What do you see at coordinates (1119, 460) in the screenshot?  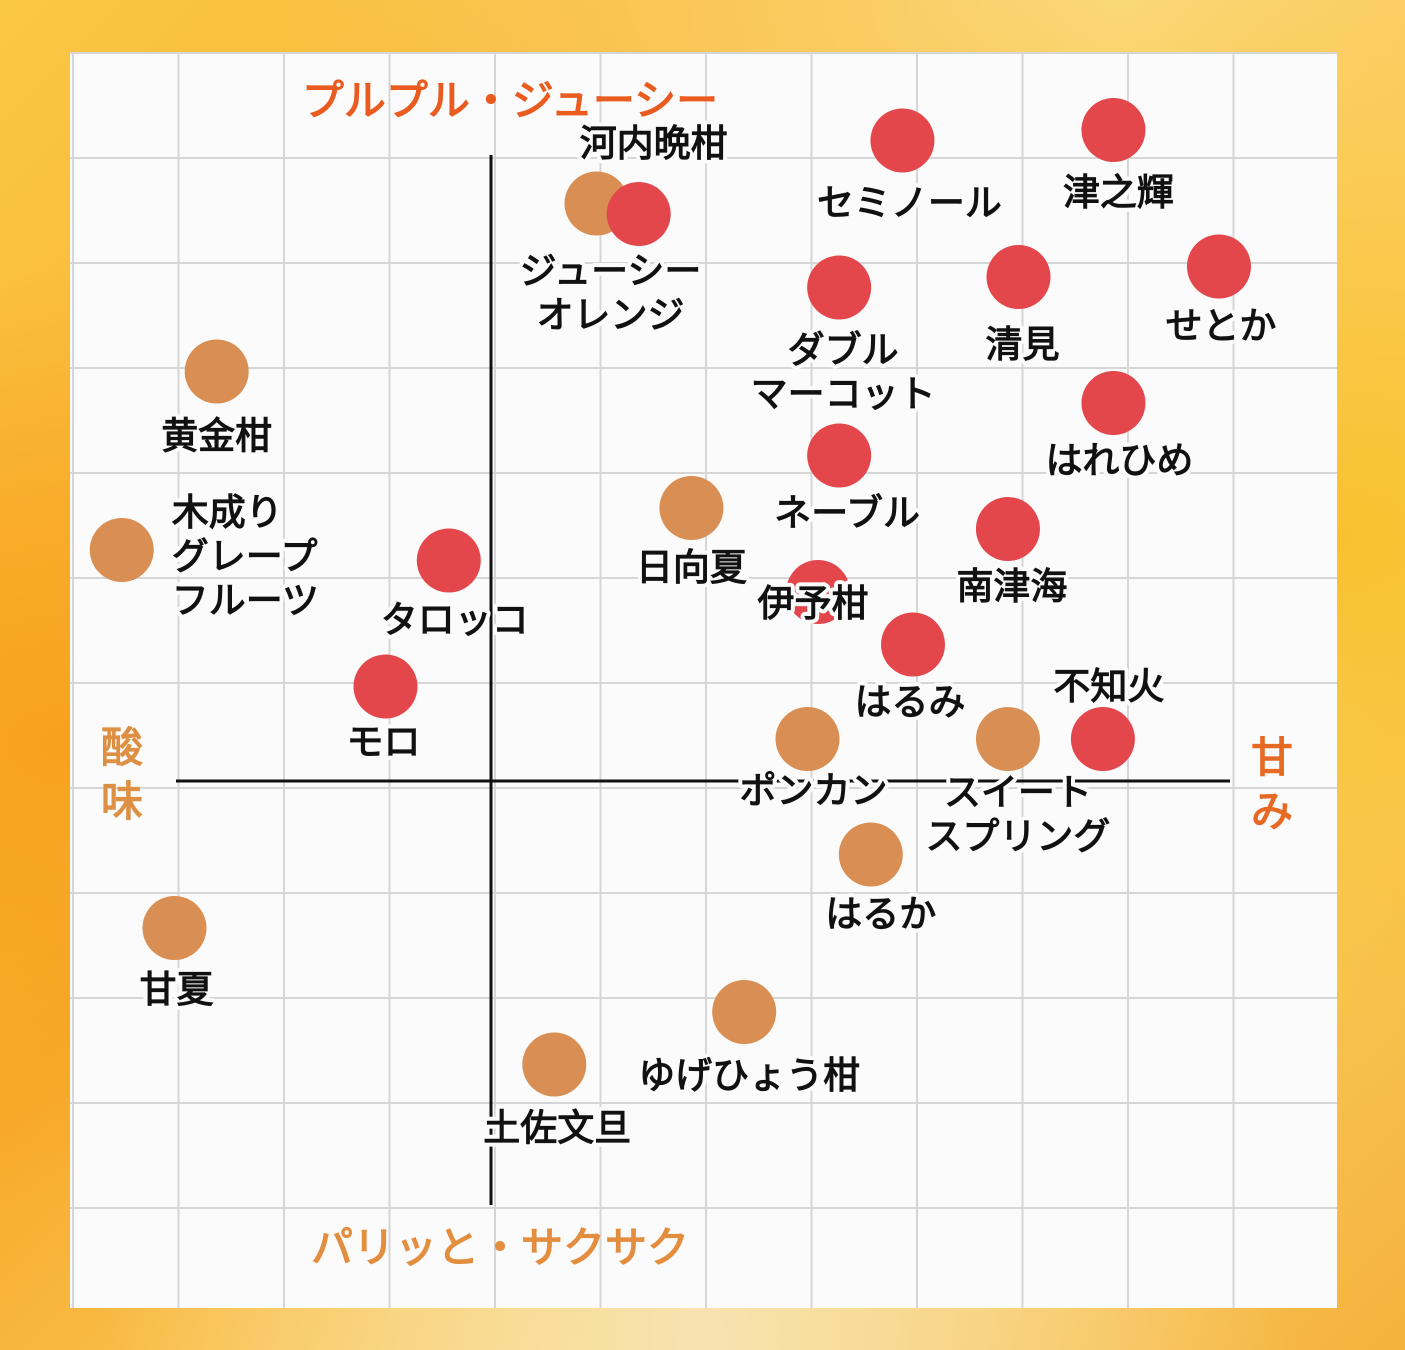 I see `point-label: はれひめ` at bounding box center [1119, 460].